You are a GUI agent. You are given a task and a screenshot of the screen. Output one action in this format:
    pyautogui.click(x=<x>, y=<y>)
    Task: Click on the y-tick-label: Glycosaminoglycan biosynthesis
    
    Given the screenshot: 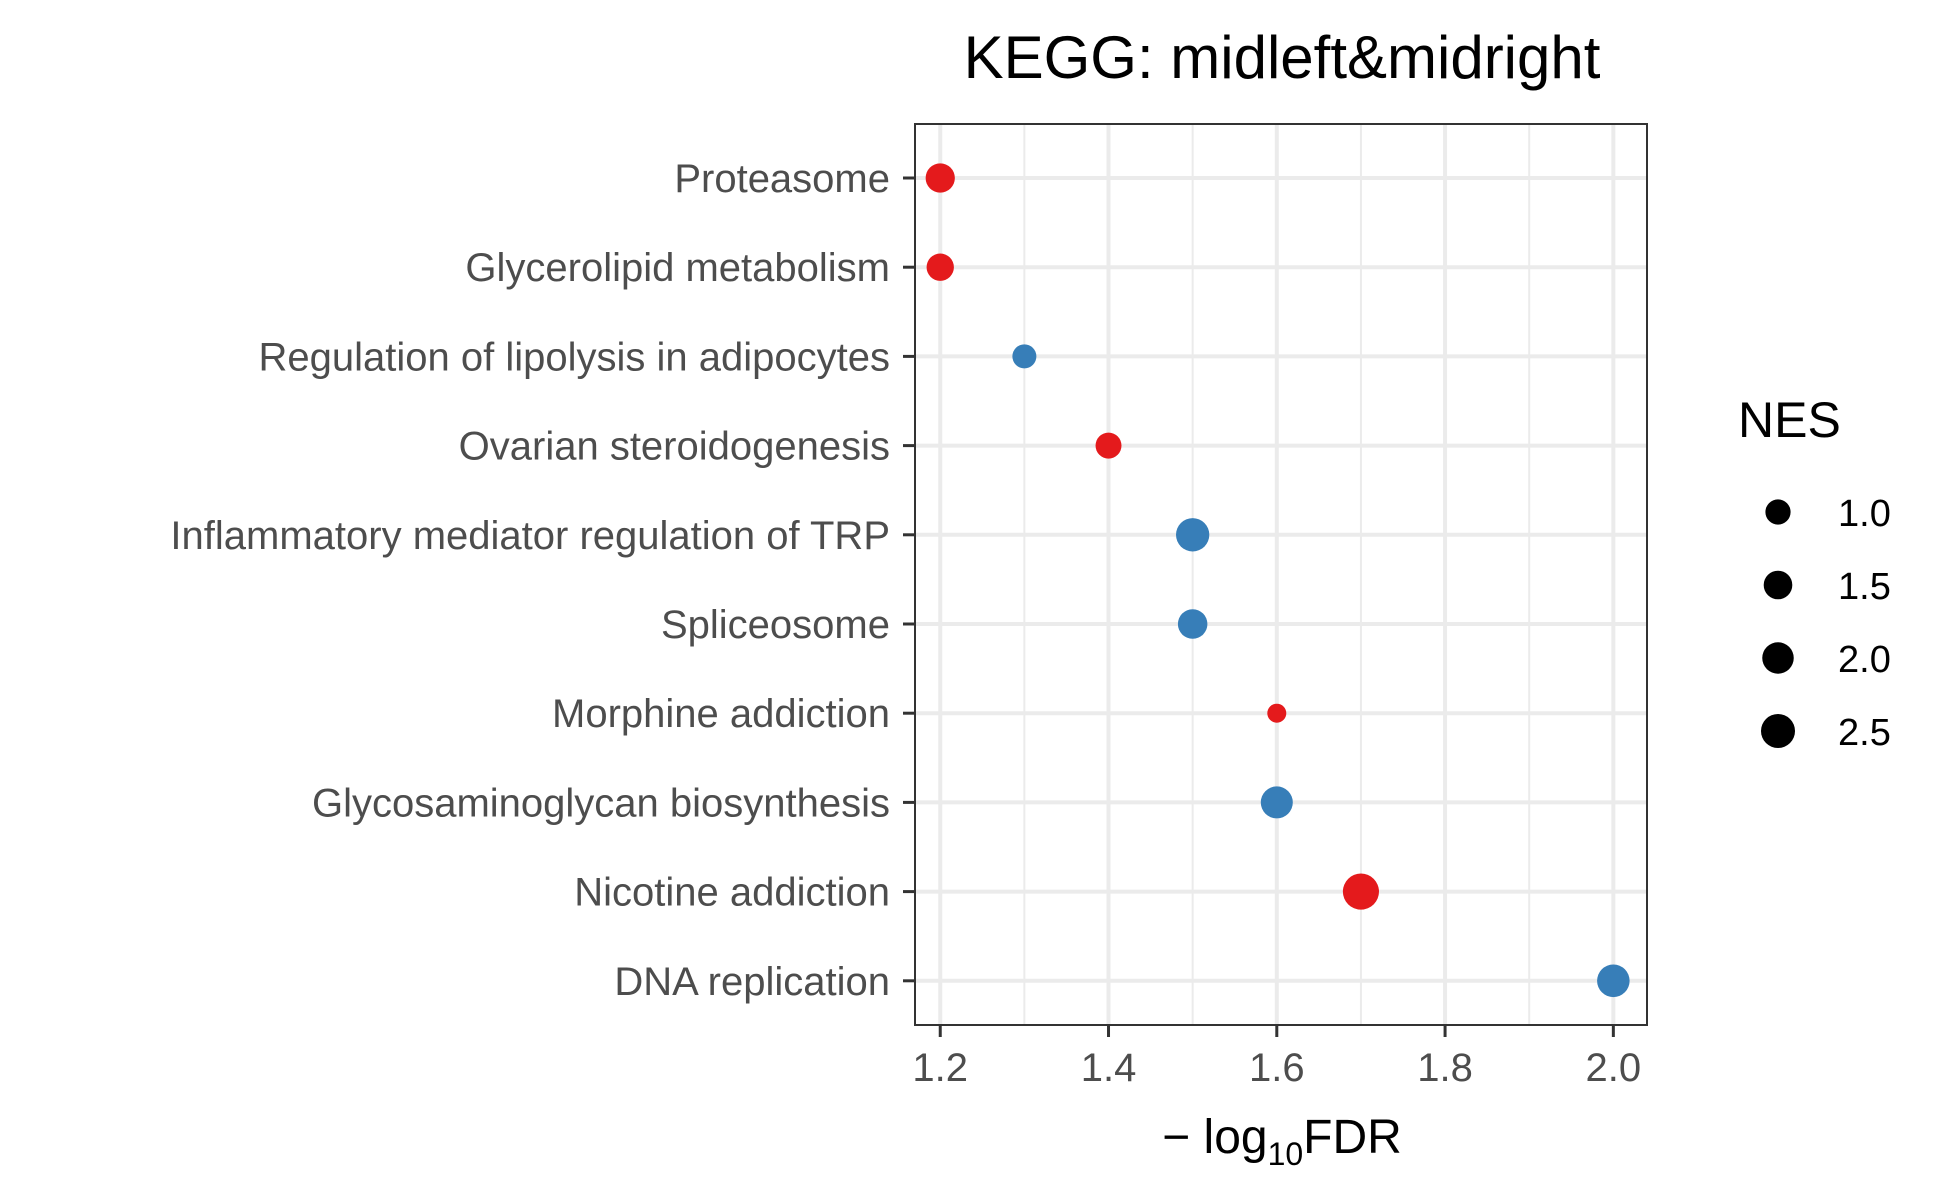 What is the action you would take?
    pyautogui.click(x=601, y=803)
    